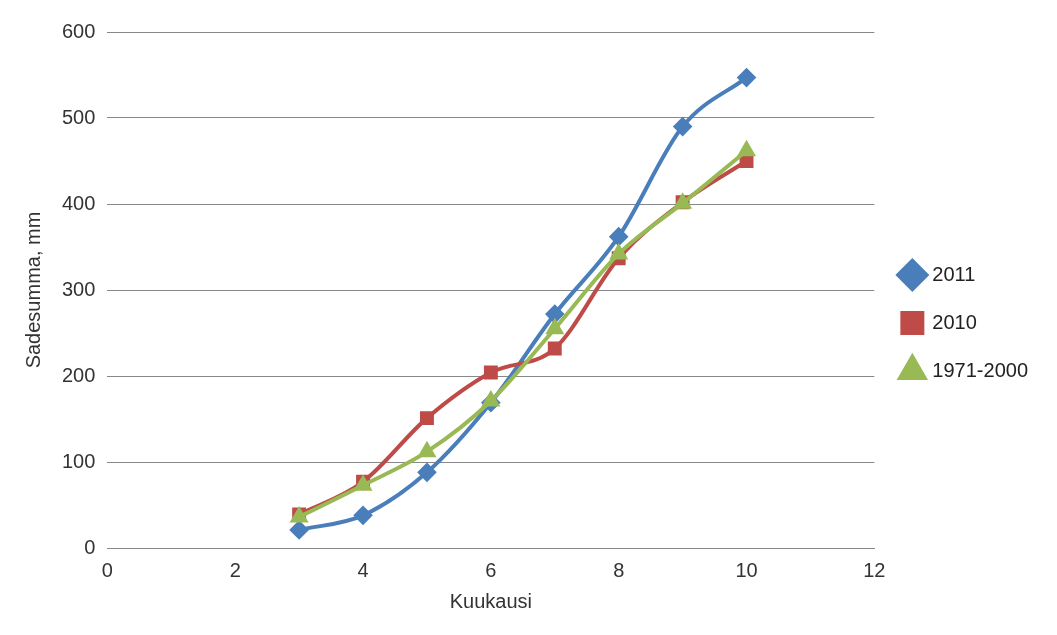 This screenshot has width=1057, height=635. What do you see at coordinates (78, 30) in the screenshot?
I see `y-tick-label: 600` at bounding box center [78, 30].